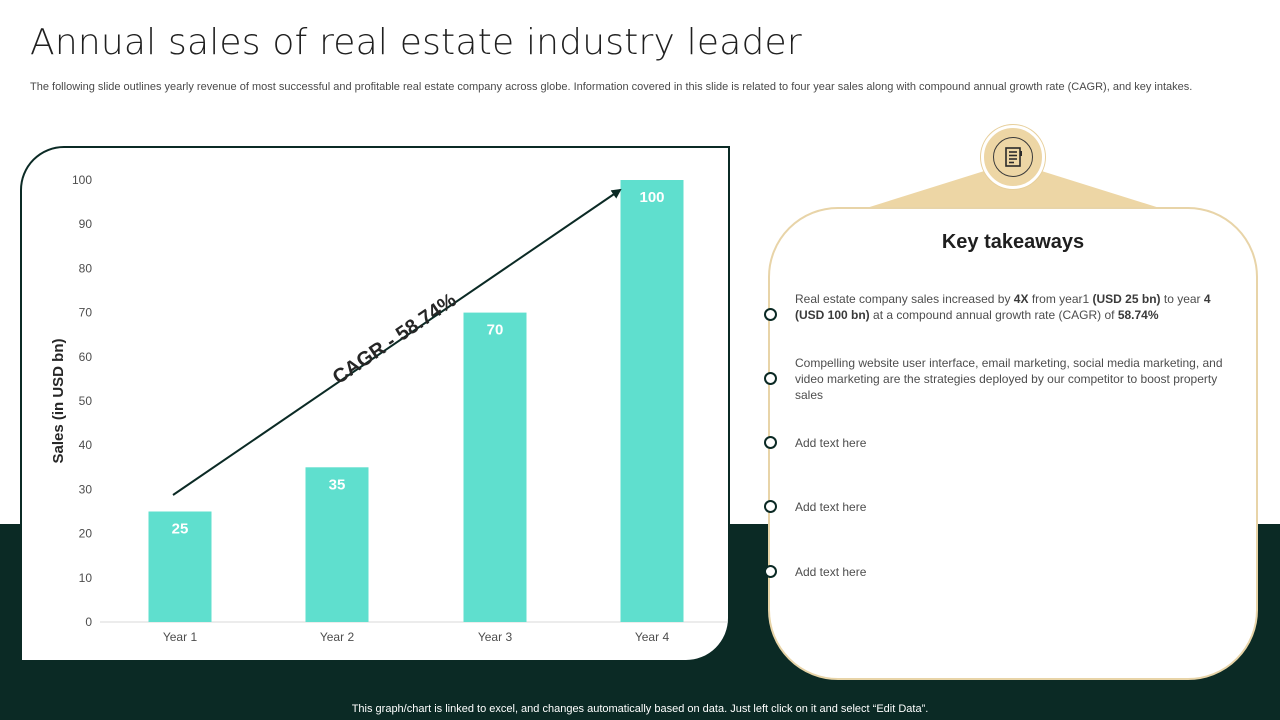 Image resolution: width=1280 pixels, height=720 pixels. I want to click on y-tick-label: 30, so click(86, 489).